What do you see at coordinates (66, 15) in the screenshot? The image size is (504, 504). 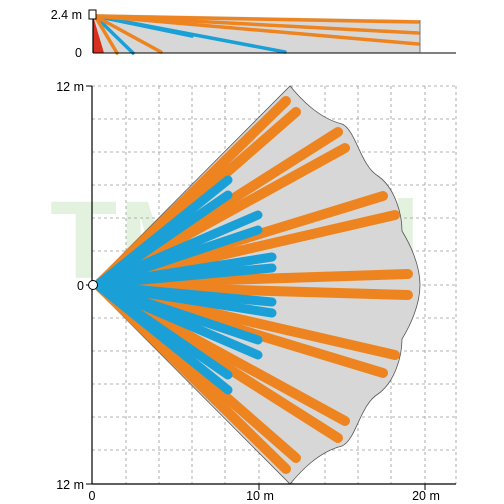 I see `side-view-height-label: 2.4 m` at bounding box center [66, 15].